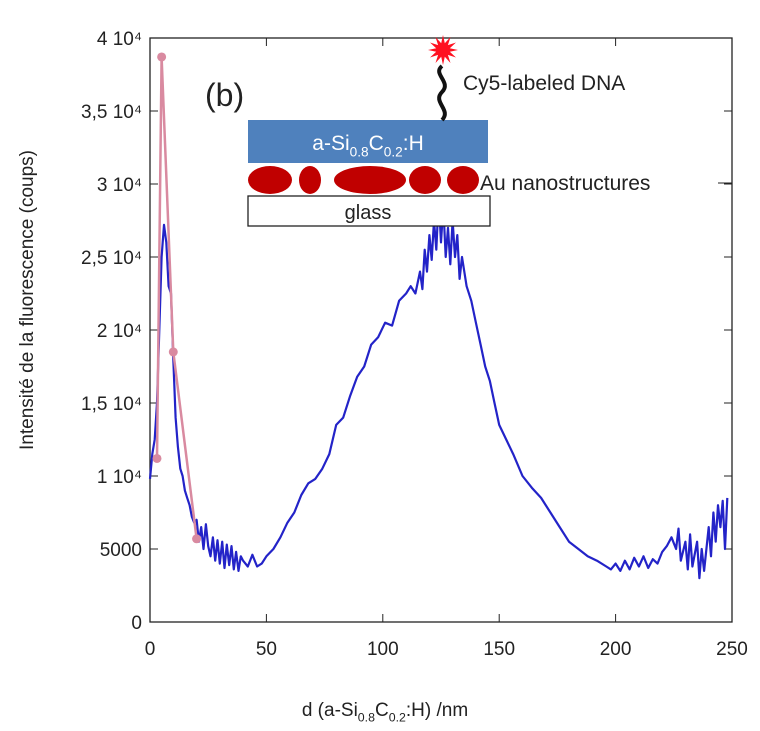 This screenshot has height=731, width=760. Describe the element at coordinates (150, 649) in the screenshot. I see `x-tick-label: 0` at that location.